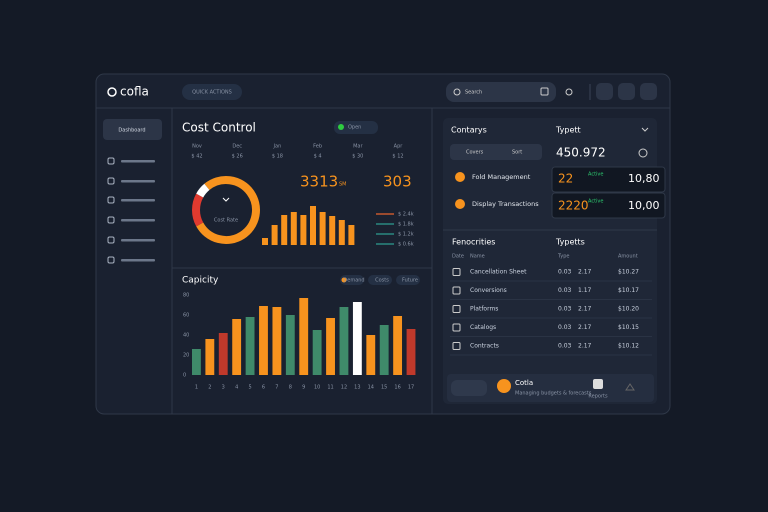 The image size is (768, 512). I want to click on column-label: Nov, so click(197, 147).